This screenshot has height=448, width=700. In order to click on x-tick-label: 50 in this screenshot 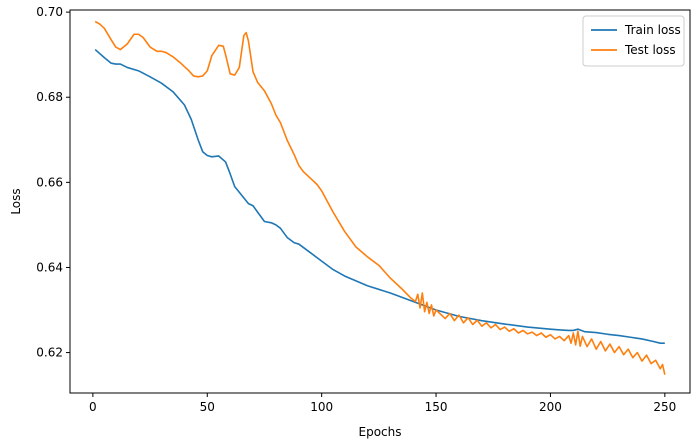, I will do `click(207, 407)`.